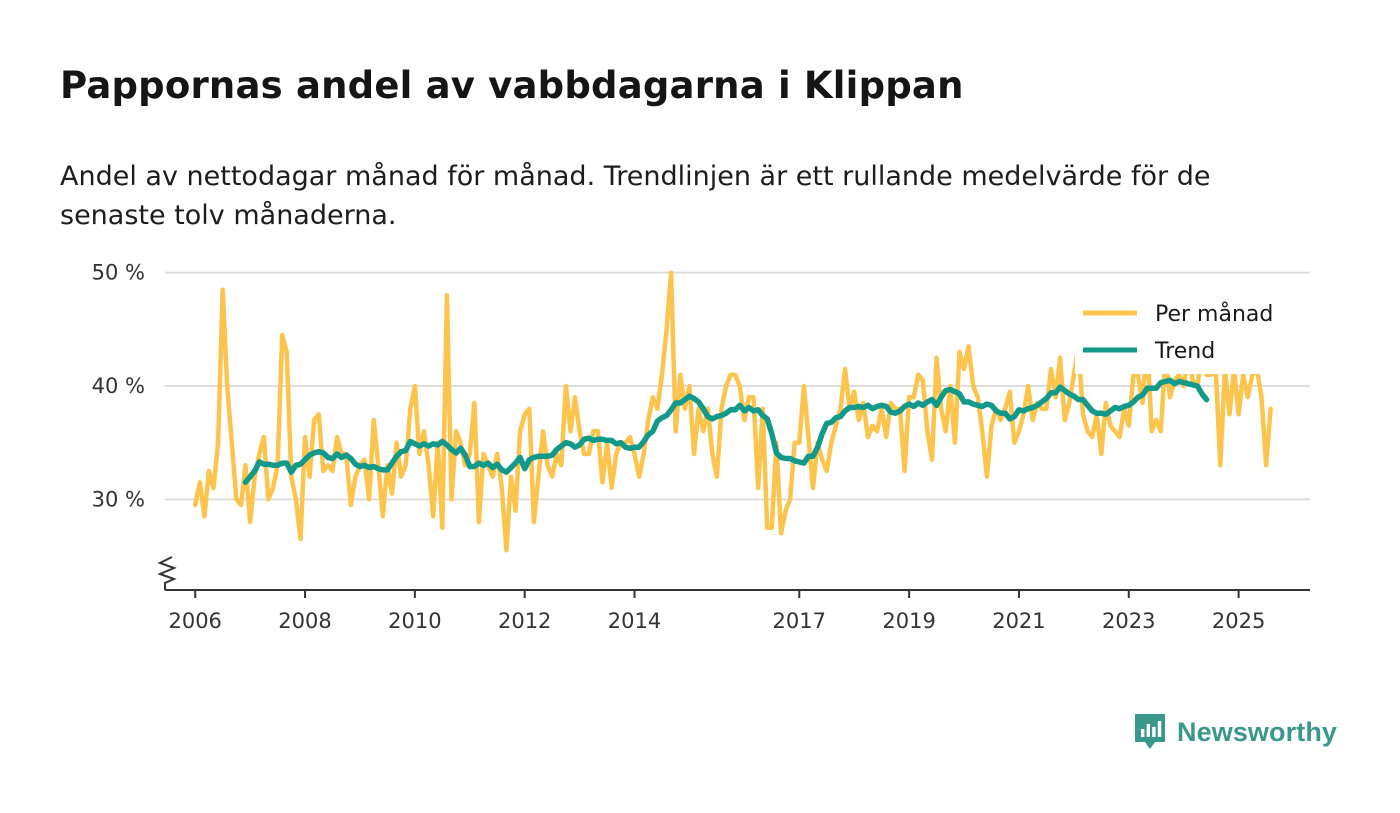  I want to click on x-tick-label: 2023, so click(1128, 621).